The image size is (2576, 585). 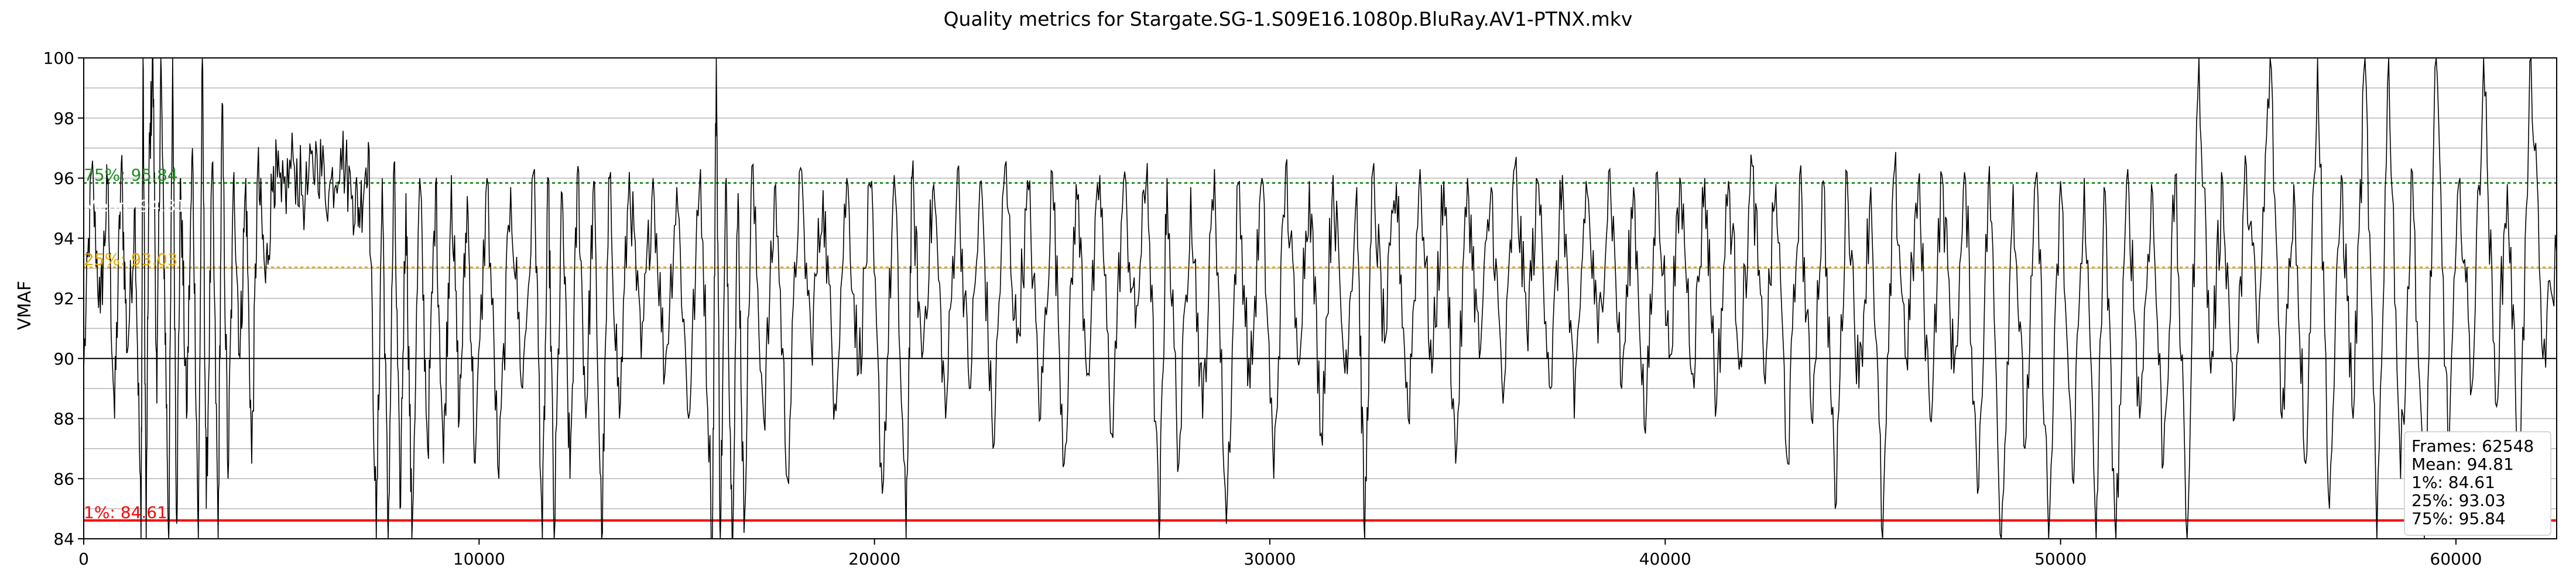 What do you see at coordinates (63, 359) in the screenshot?
I see `y-tick-label: 90` at bounding box center [63, 359].